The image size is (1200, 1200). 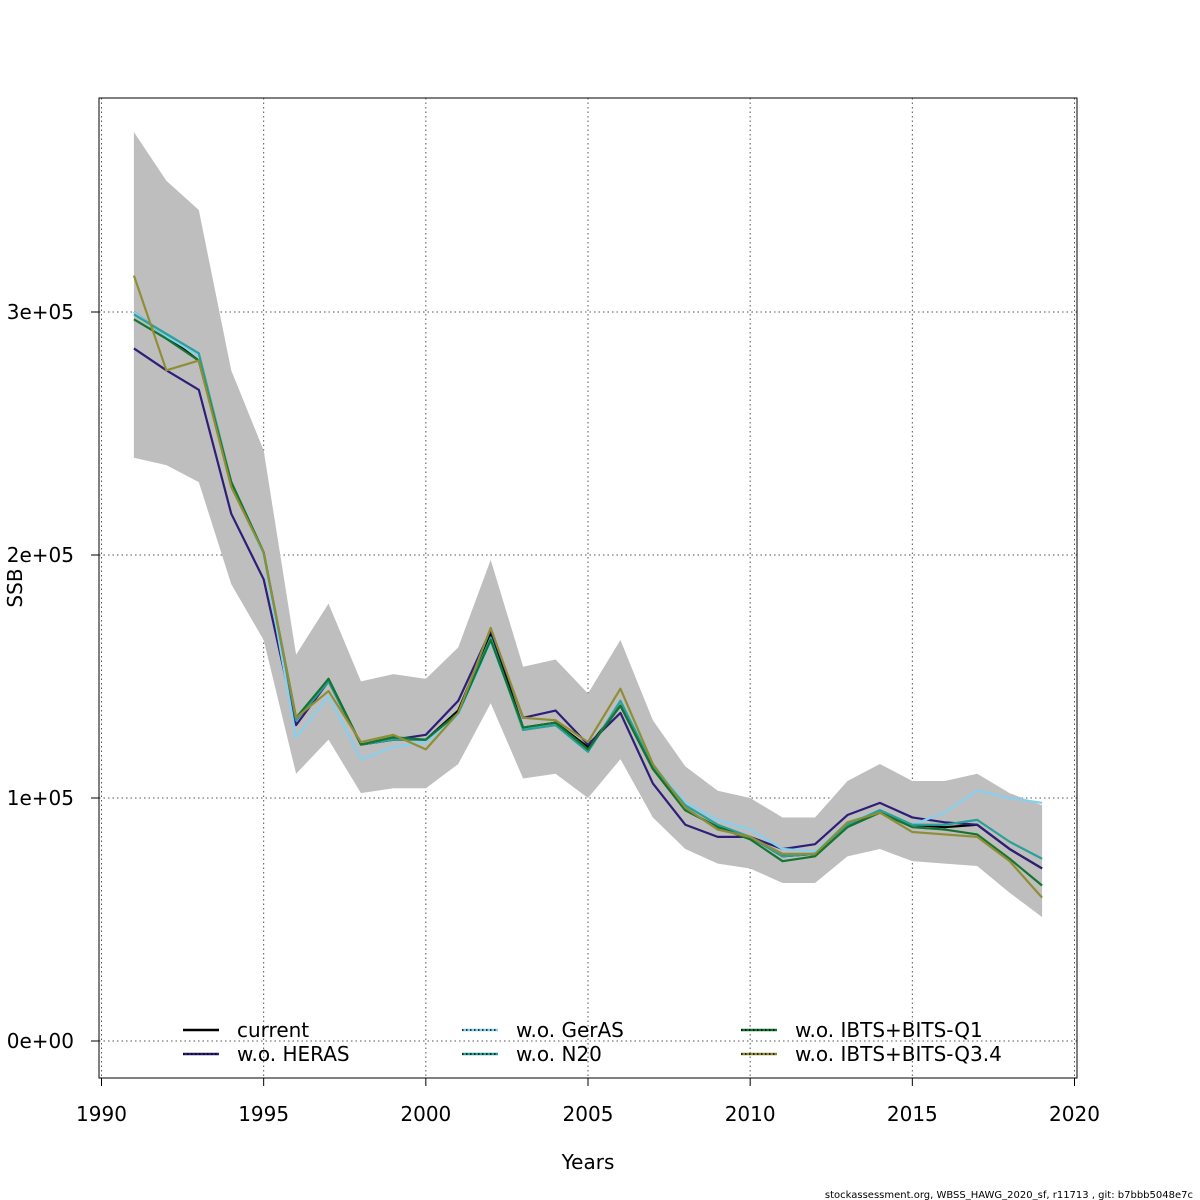 What do you see at coordinates (53, 676) in the screenshot?
I see `y-axis: 0e+00 1e+05 2e+05 3e+05` at bounding box center [53, 676].